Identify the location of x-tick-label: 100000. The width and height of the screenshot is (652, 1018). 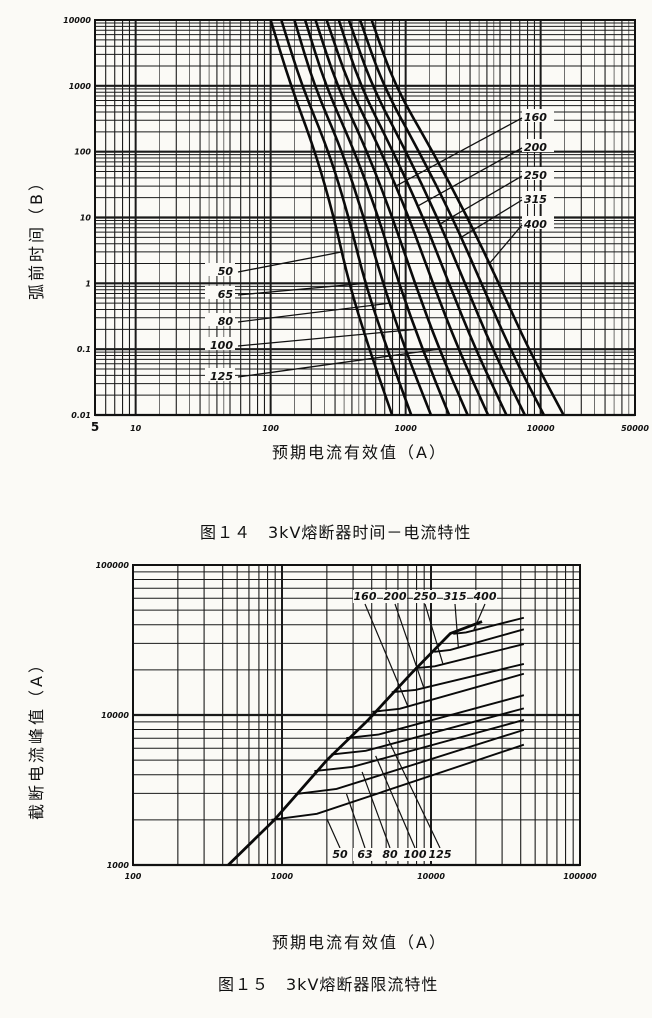
(580, 876).